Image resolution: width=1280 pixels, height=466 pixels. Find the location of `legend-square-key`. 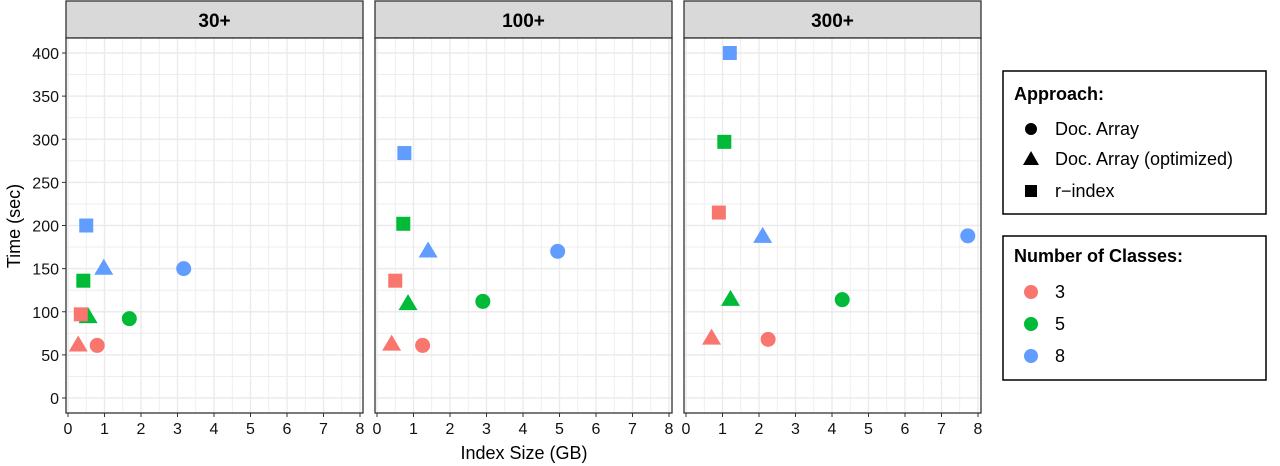

legend-square-key is located at coordinates (1031, 191).